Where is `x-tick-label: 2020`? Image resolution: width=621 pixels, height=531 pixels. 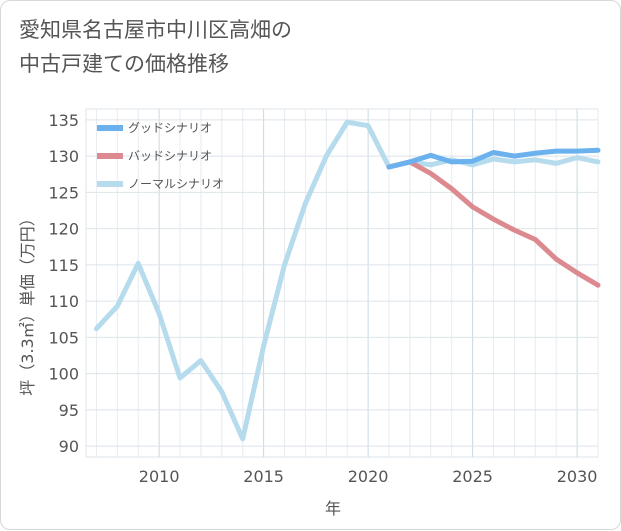 x-tick-label: 2020 is located at coordinates (368, 476).